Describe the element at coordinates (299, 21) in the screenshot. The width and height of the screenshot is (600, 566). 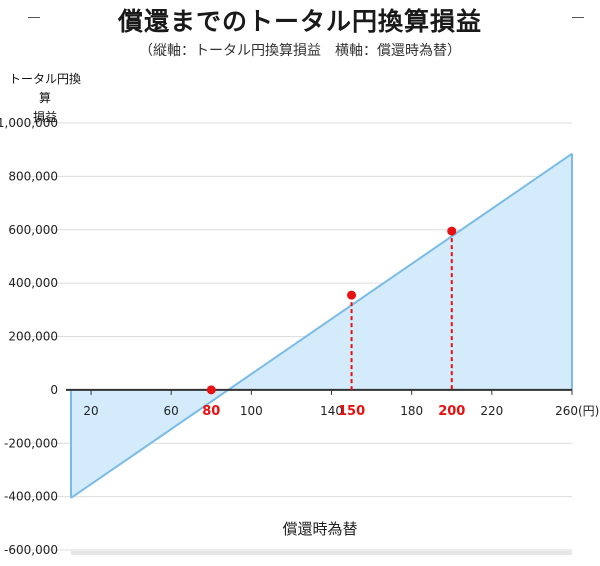
I see `page-title: 償還までのトータル円換算損益` at that location.